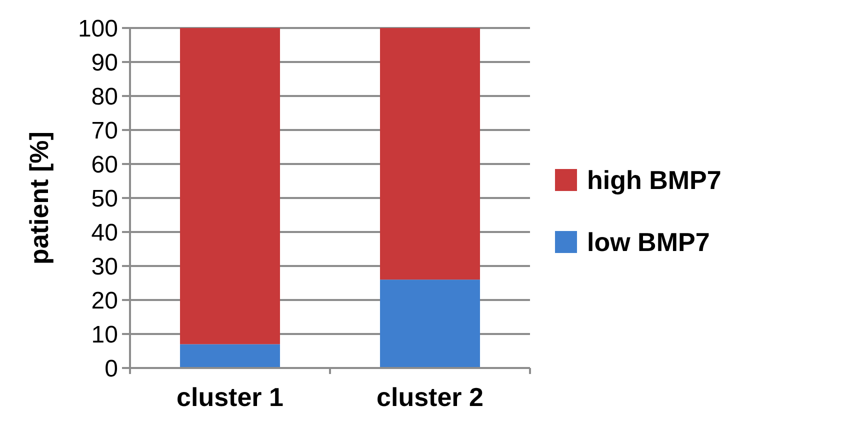 The height and width of the screenshot is (421, 855). I want to click on y-tick-label: 10, so click(104, 334).